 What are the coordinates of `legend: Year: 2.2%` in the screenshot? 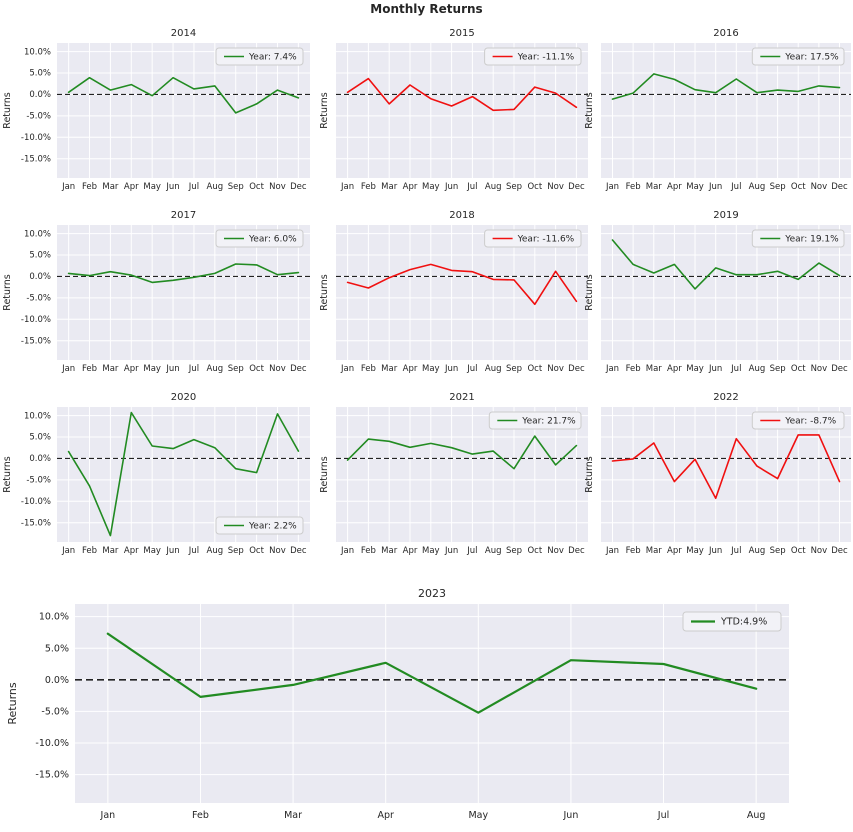 It's located at (259, 525).